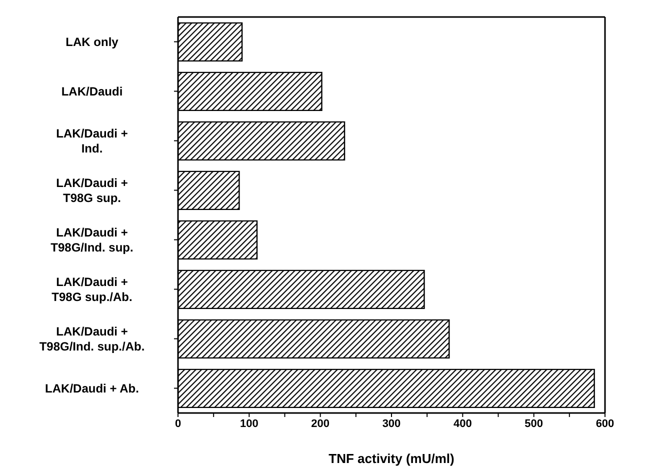 Image resolution: width=666 pixels, height=473 pixels. What do you see at coordinates (249, 424) in the screenshot?
I see `x-tick-label: 100` at bounding box center [249, 424].